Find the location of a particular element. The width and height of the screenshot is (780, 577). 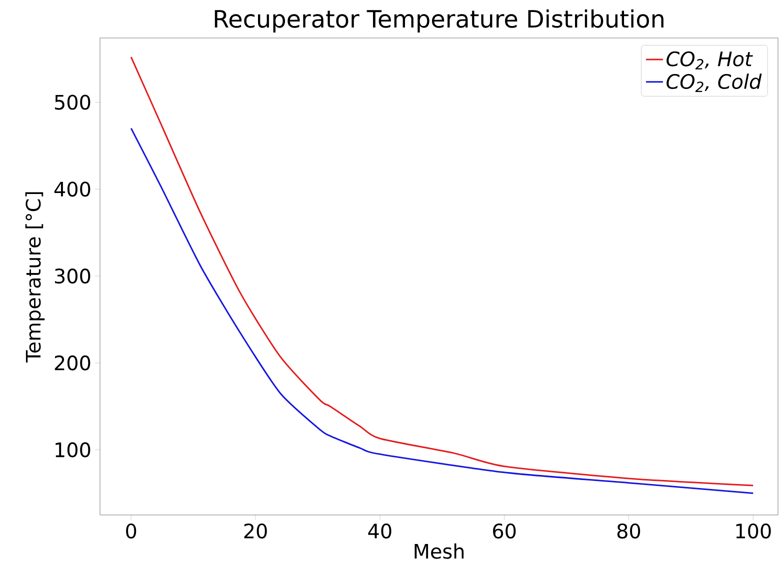

x-tick-label: 40 is located at coordinates (380, 531).